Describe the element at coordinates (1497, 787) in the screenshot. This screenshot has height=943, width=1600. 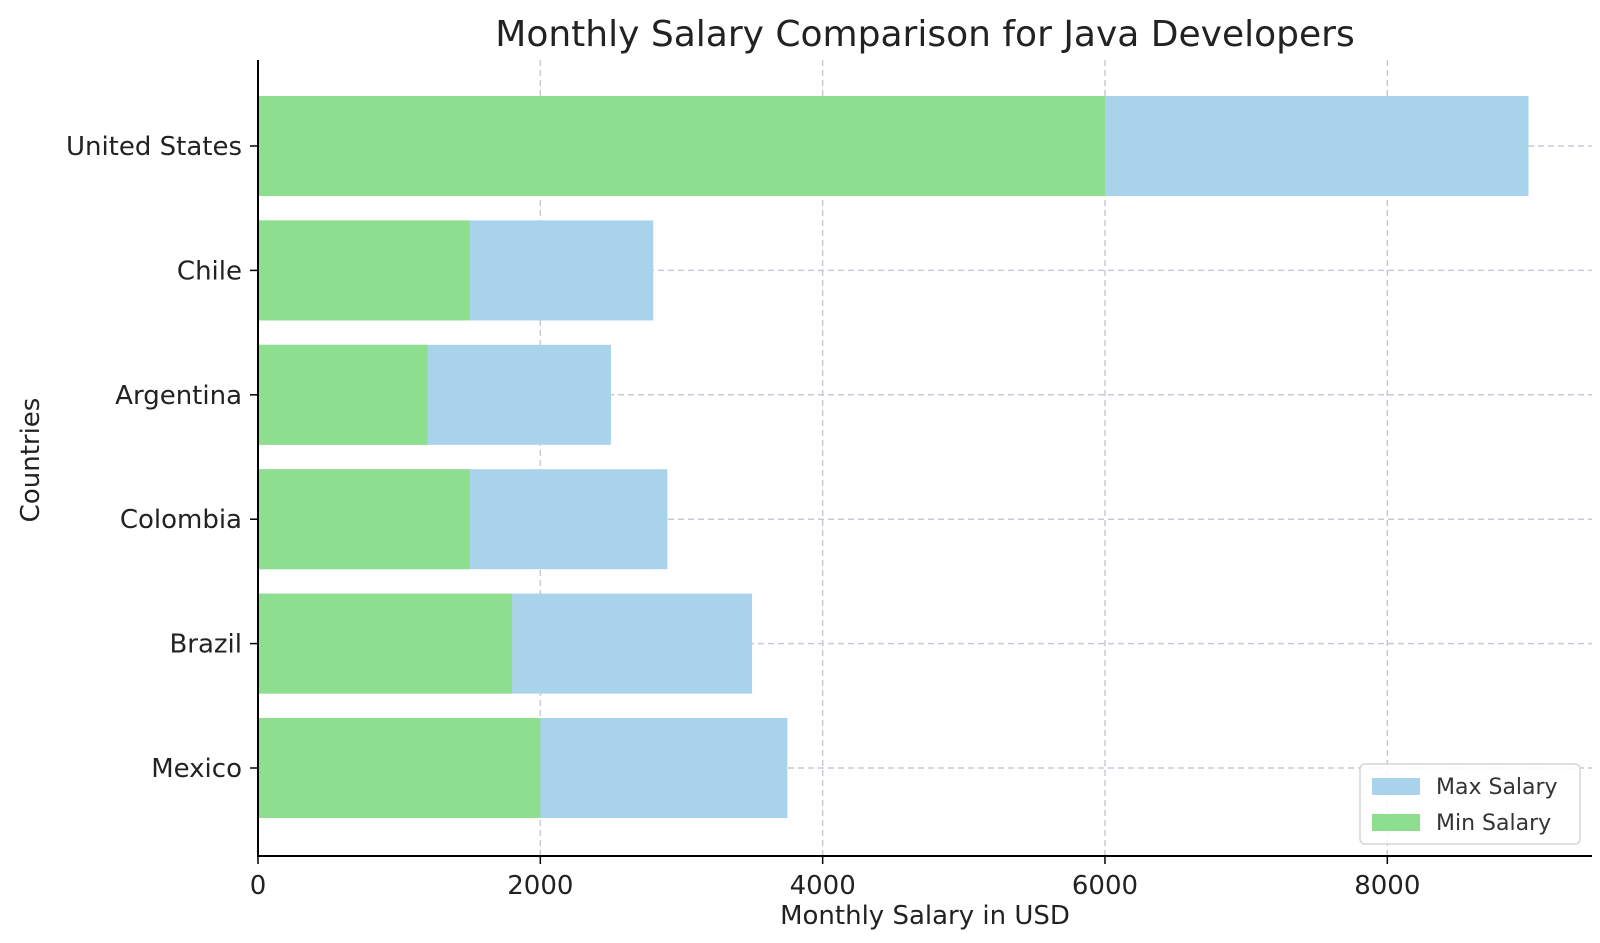
I see `legend-label: Max Salary` at that location.